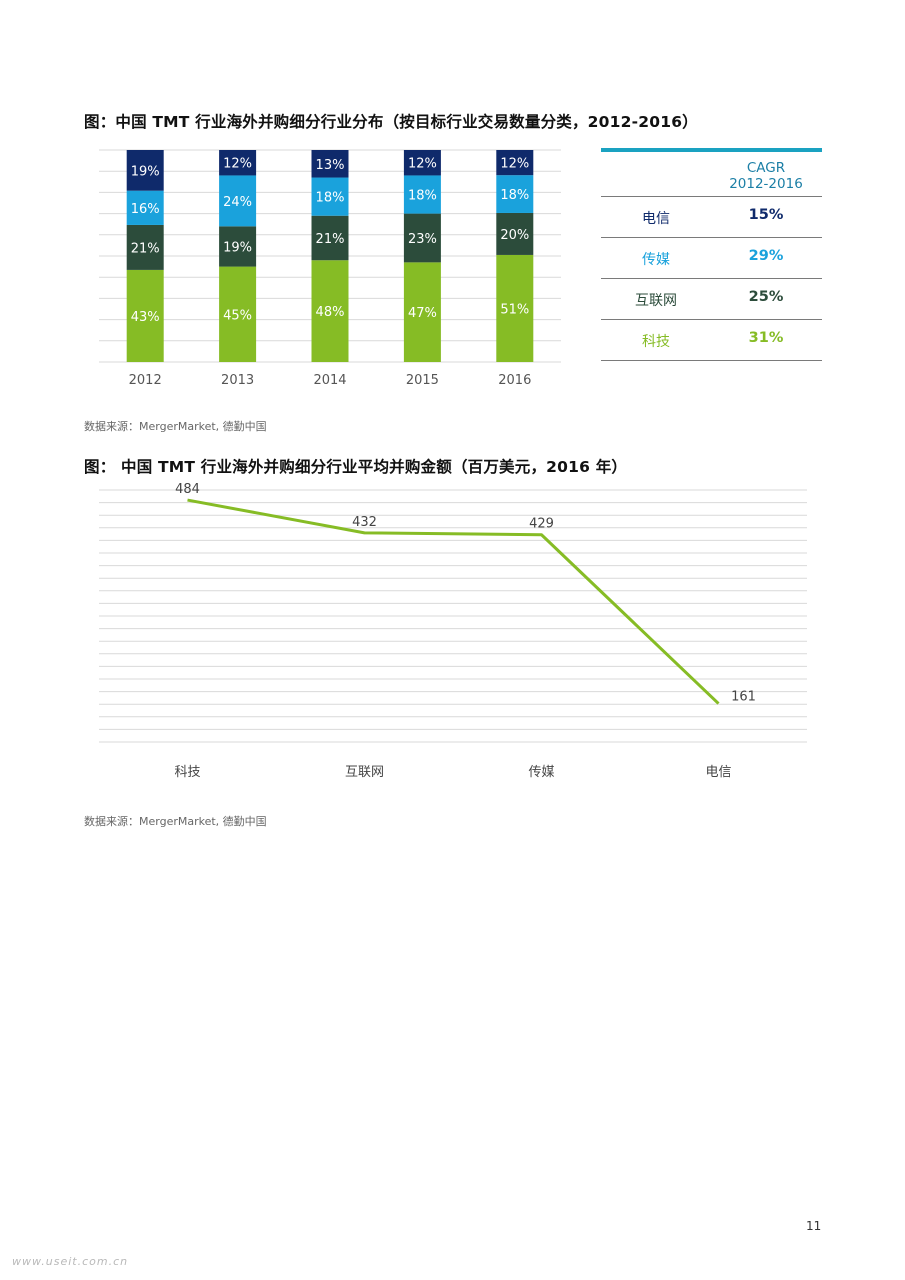 This screenshot has width=905, height=1280. I want to click on x-tick-label: 科技, so click(187, 772).